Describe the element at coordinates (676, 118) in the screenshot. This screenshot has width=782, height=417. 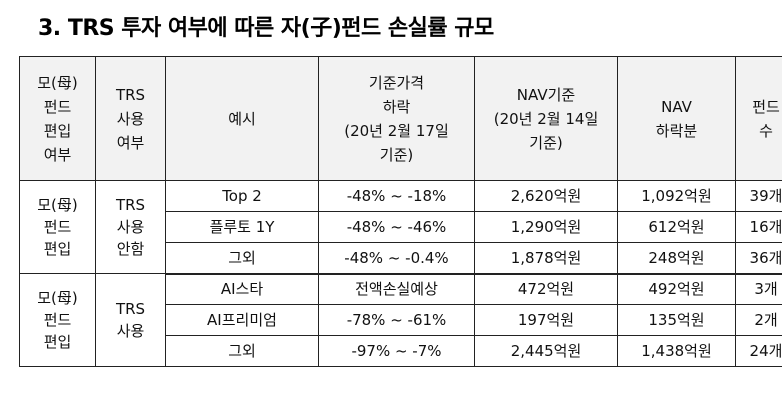
I see `header-nav-drop: NAV 하락분` at that location.